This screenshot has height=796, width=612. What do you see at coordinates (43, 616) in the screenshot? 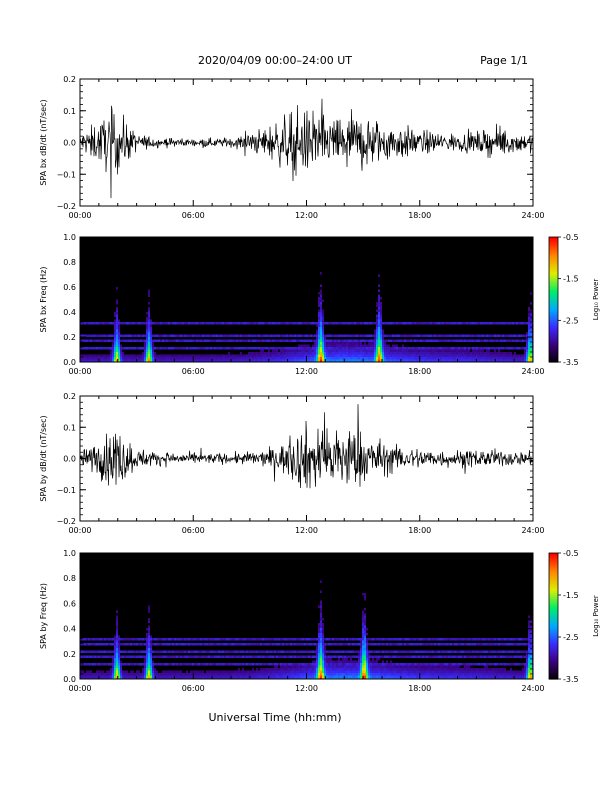
I see `y-axis-label: SPA by Freq (Hz)` at bounding box center [43, 616].